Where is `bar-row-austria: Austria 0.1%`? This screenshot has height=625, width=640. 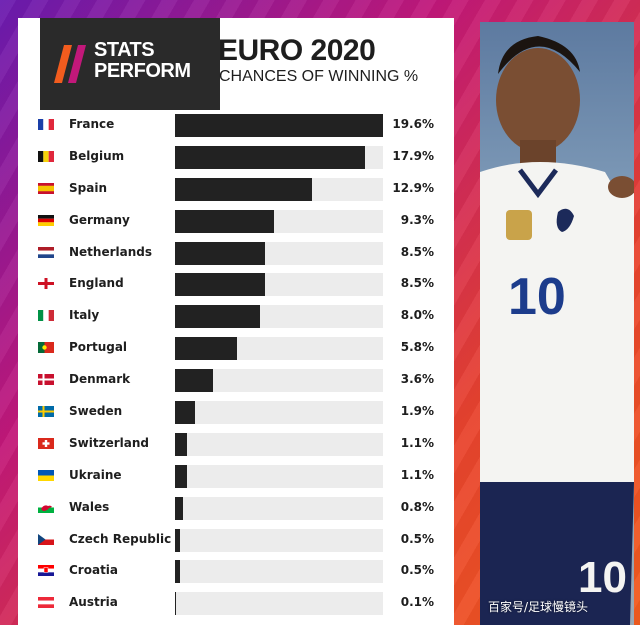 bar-row-austria: Austria 0.1% is located at coordinates (236, 604).